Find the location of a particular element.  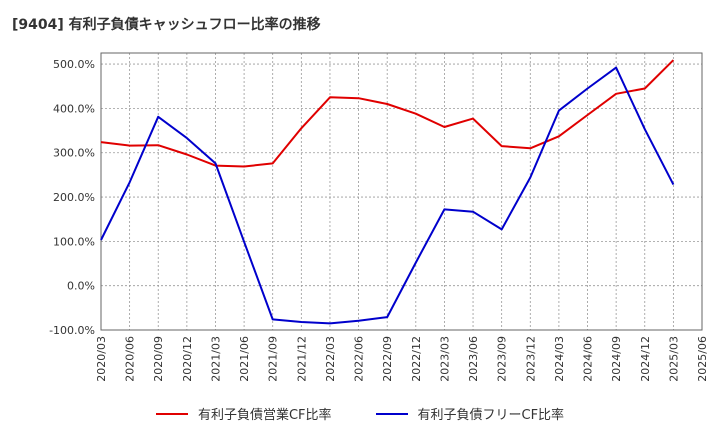

x-tick-label: 2024/12 is located at coordinates (645, 359).